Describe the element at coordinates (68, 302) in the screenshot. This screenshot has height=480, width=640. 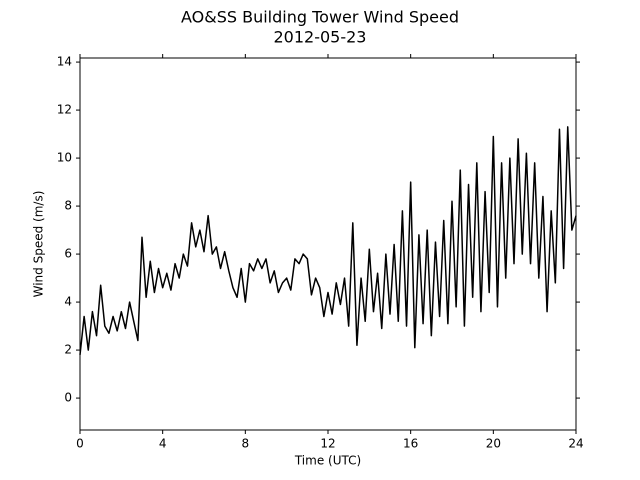
I see `y-tick-label: 4` at that location.